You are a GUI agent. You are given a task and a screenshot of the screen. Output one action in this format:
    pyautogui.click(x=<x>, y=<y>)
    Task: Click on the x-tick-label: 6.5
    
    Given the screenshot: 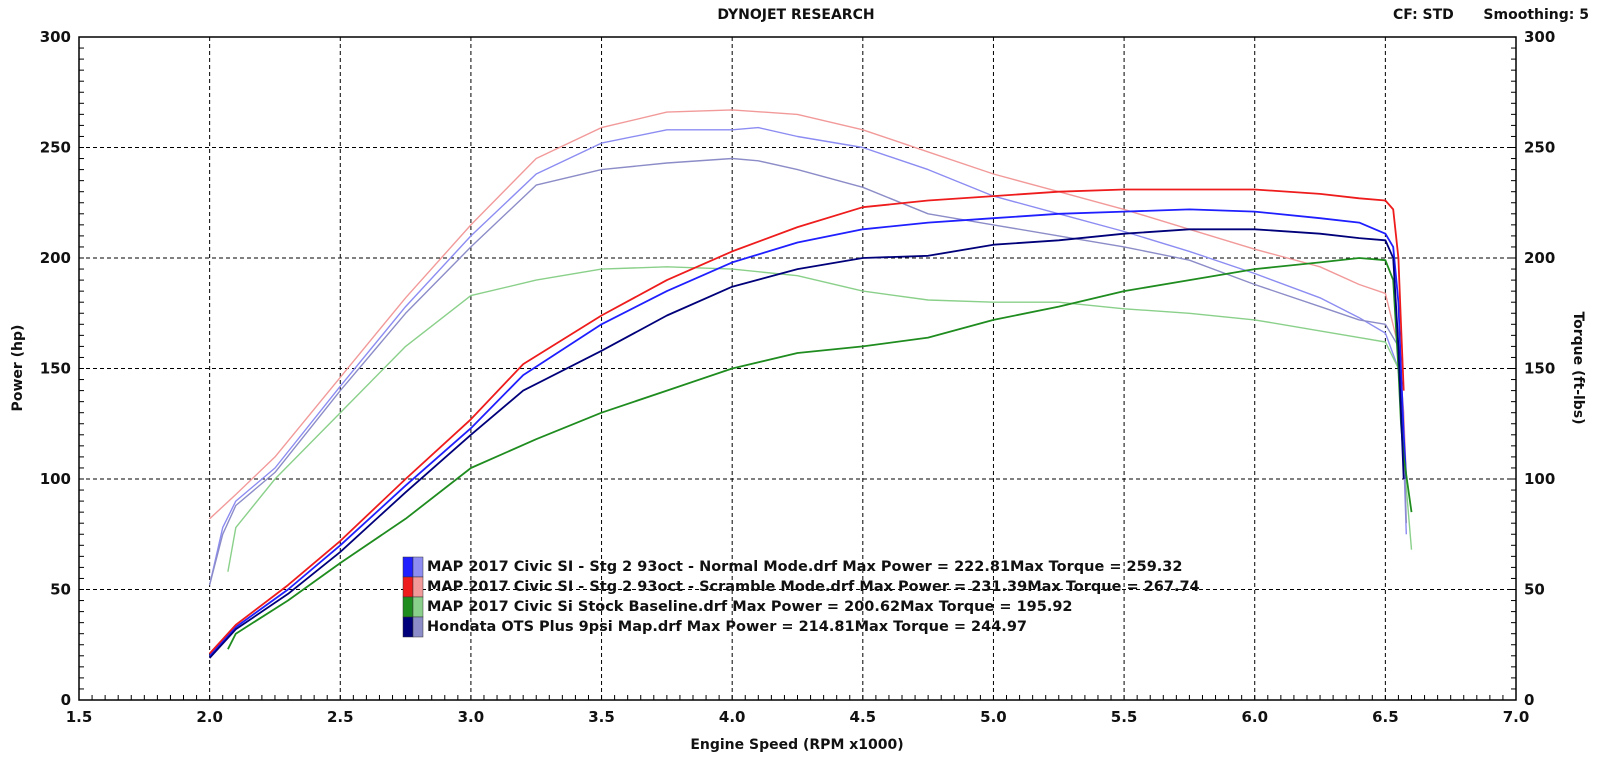 What is the action you would take?
    pyautogui.click(x=1385, y=717)
    